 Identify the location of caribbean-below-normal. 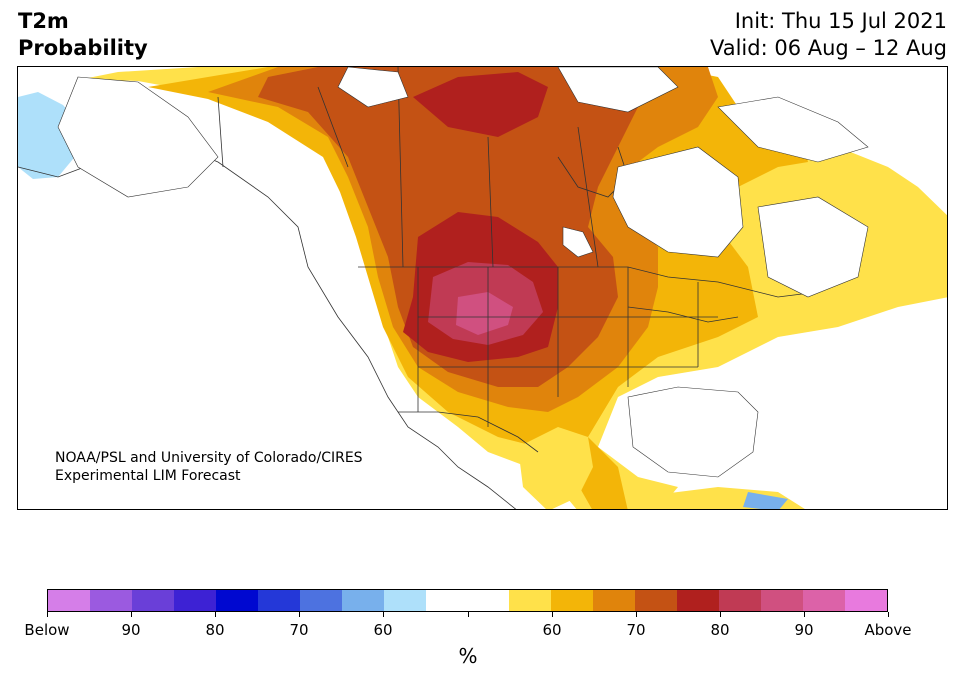
(765, 500).